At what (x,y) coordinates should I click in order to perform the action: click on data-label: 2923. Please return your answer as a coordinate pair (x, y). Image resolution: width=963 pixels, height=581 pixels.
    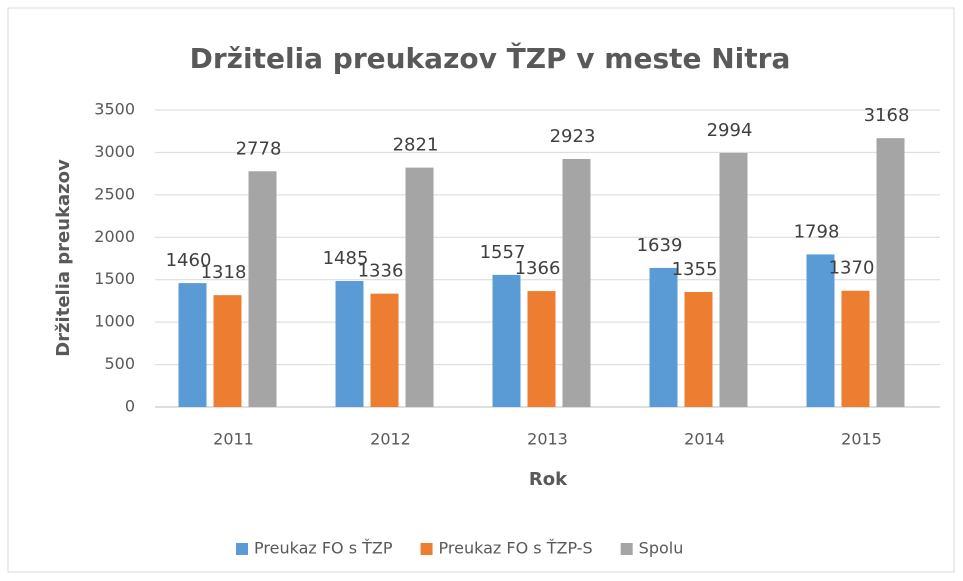
    Looking at the image, I should click on (573, 136).